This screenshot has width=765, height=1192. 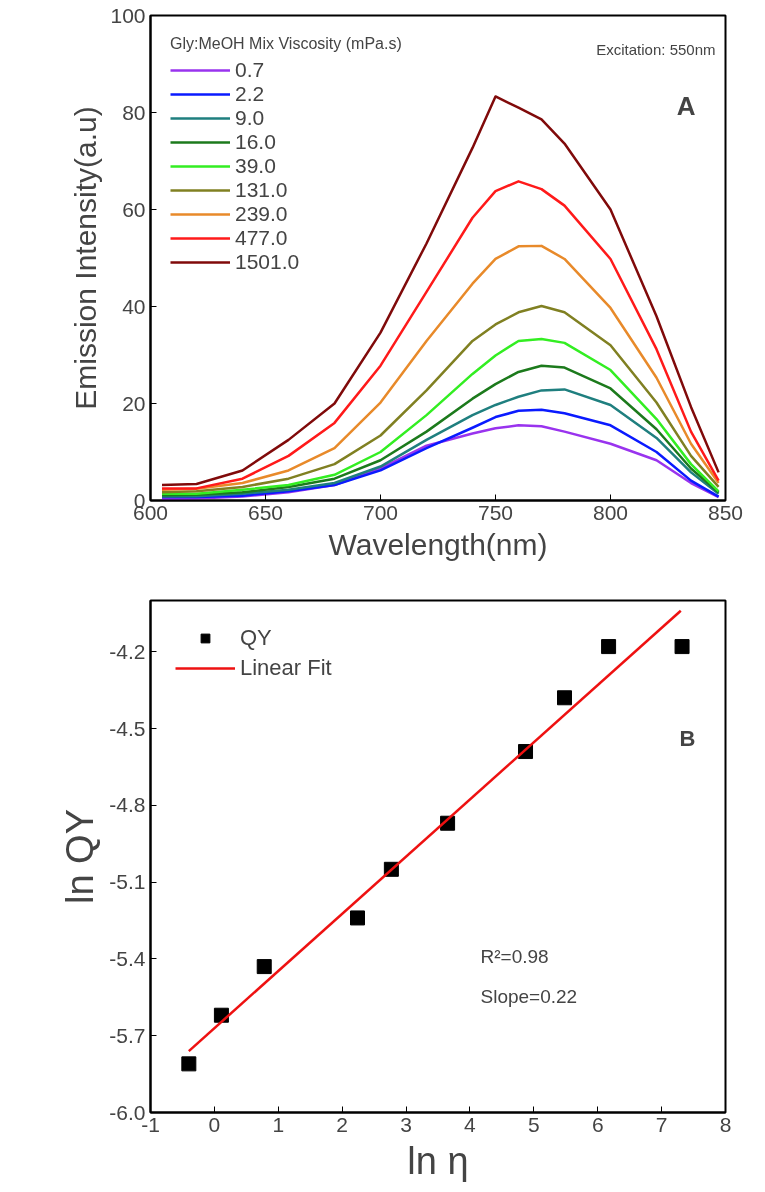 What do you see at coordinates (406, 1124) in the screenshot?
I see `x-tick-label: 3` at bounding box center [406, 1124].